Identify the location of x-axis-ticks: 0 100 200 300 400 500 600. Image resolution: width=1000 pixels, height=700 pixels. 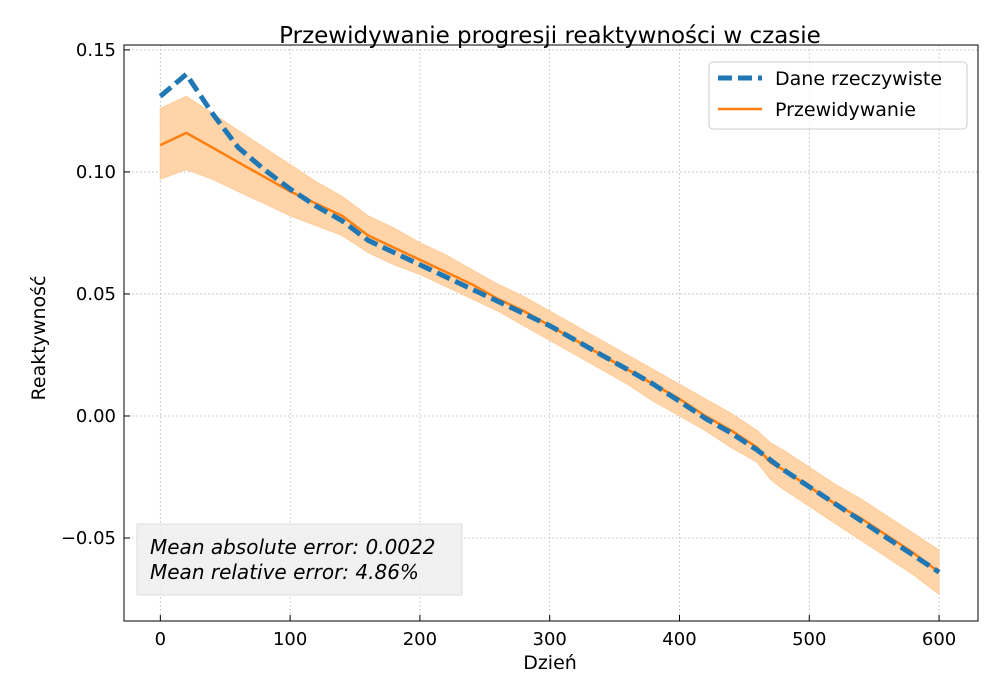
(555, 632).